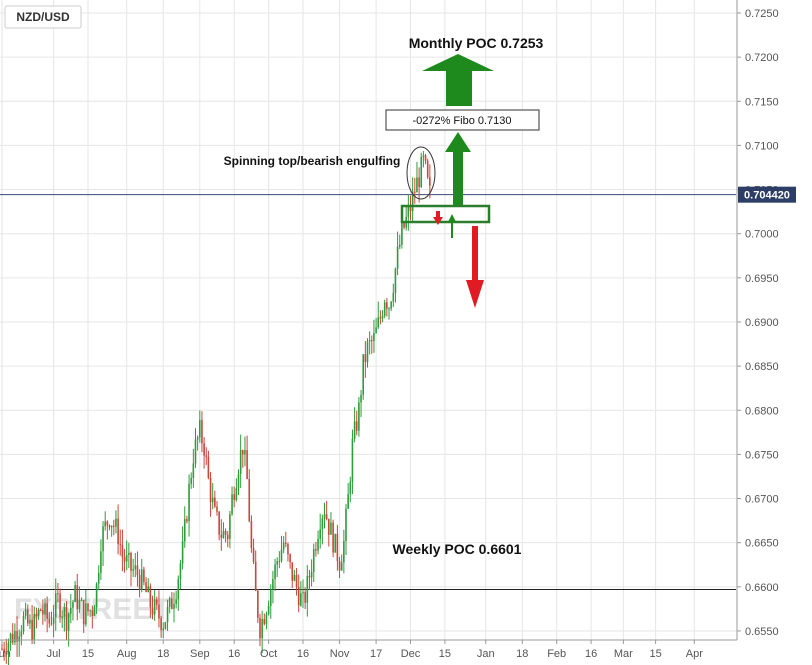  Describe the element at coordinates (411, 654) in the screenshot. I see `x-tick-label: Dec` at that location.